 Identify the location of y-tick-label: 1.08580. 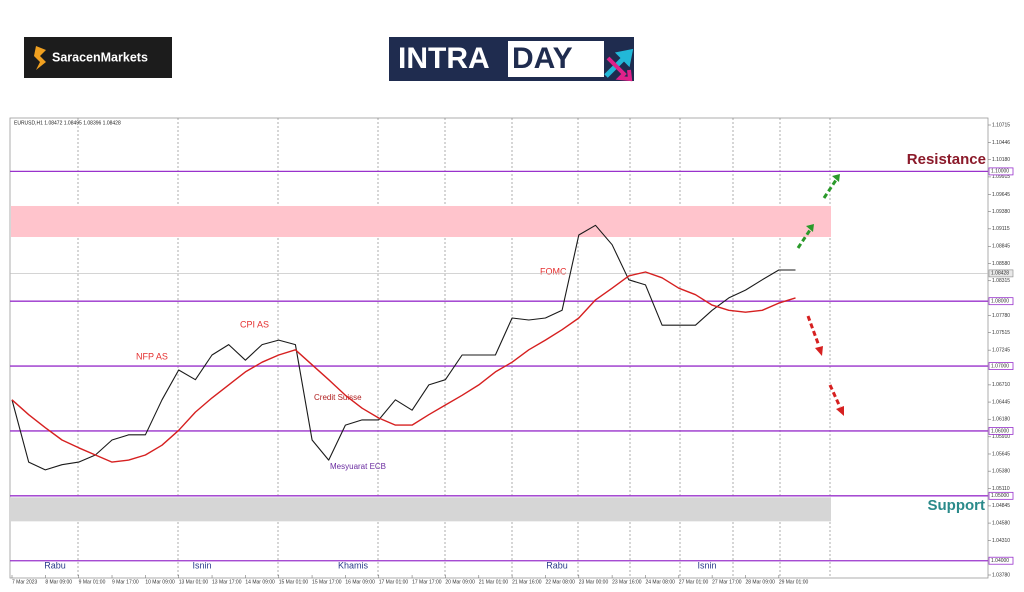
(1001, 264).